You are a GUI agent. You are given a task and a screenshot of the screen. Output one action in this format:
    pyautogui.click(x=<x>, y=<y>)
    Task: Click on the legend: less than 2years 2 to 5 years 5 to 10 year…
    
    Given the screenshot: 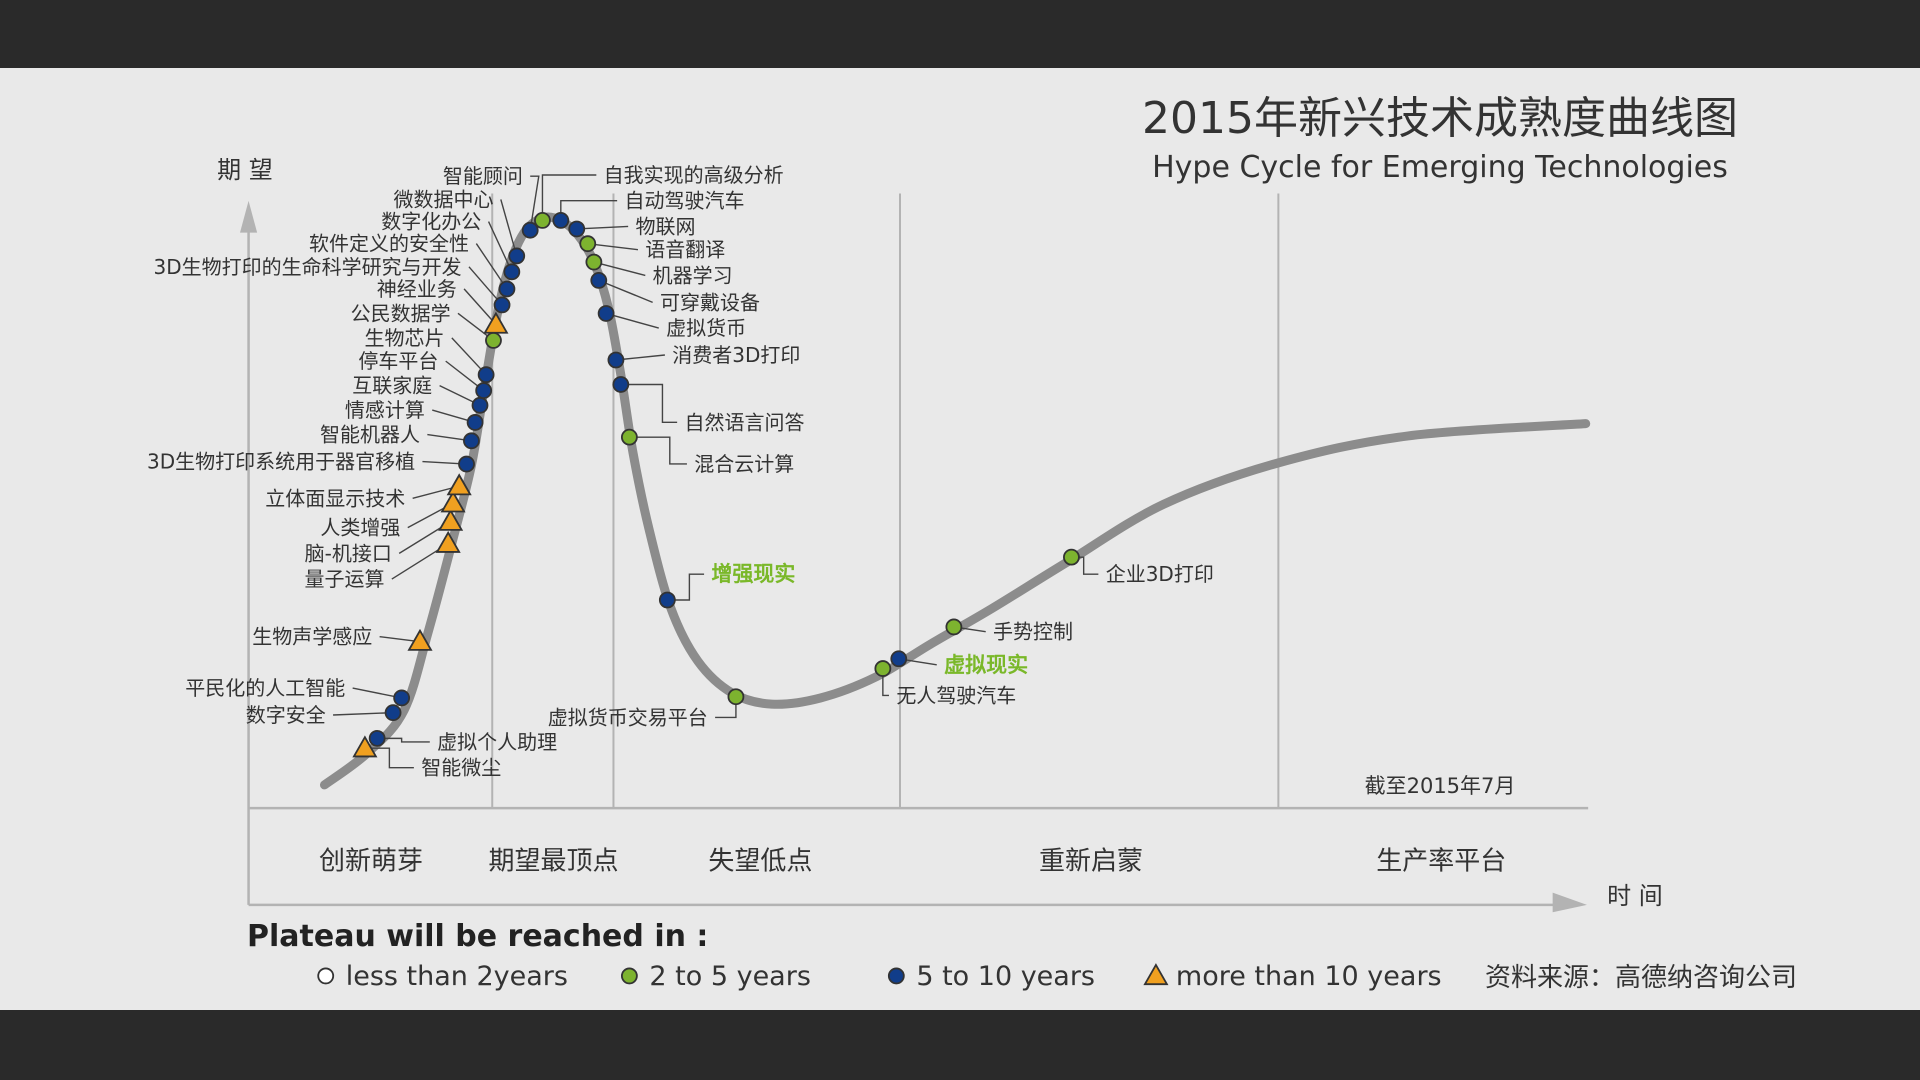 What is the action you would take?
    pyautogui.click(x=879, y=976)
    